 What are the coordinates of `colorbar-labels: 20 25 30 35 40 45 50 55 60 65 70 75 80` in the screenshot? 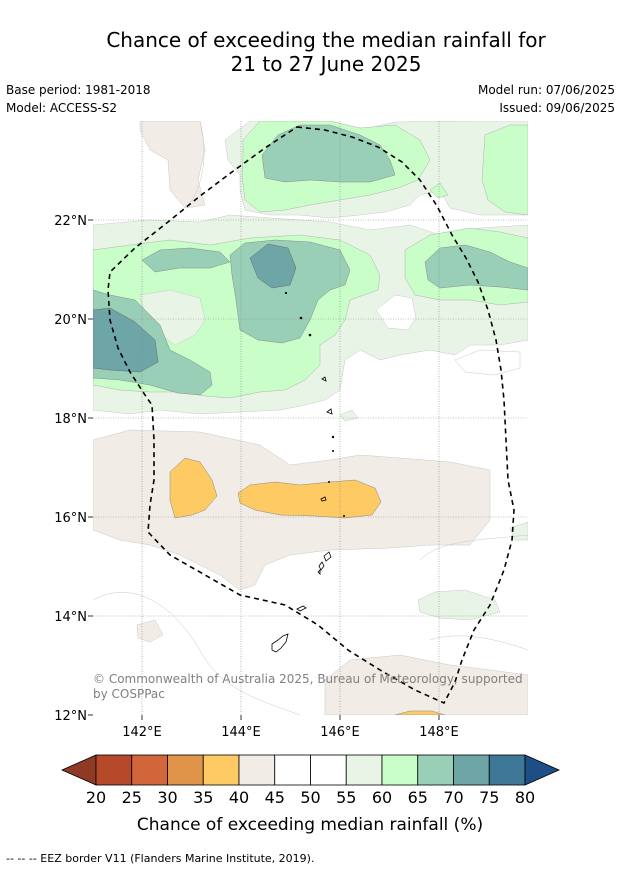 It's located at (310, 797).